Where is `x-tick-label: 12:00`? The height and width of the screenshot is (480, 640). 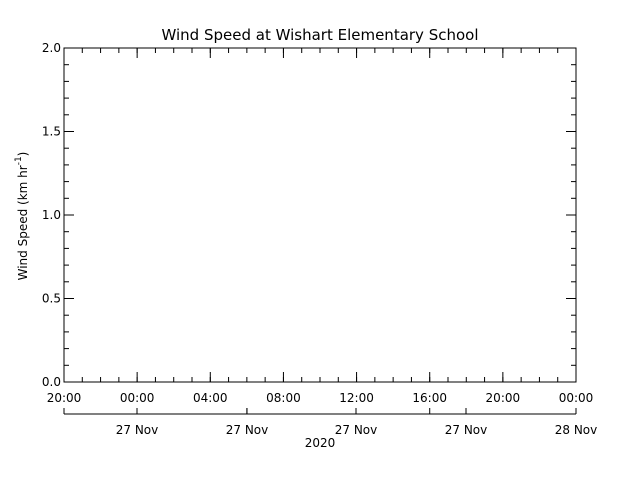 x-tick-label: 12:00 is located at coordinates (356, 398).